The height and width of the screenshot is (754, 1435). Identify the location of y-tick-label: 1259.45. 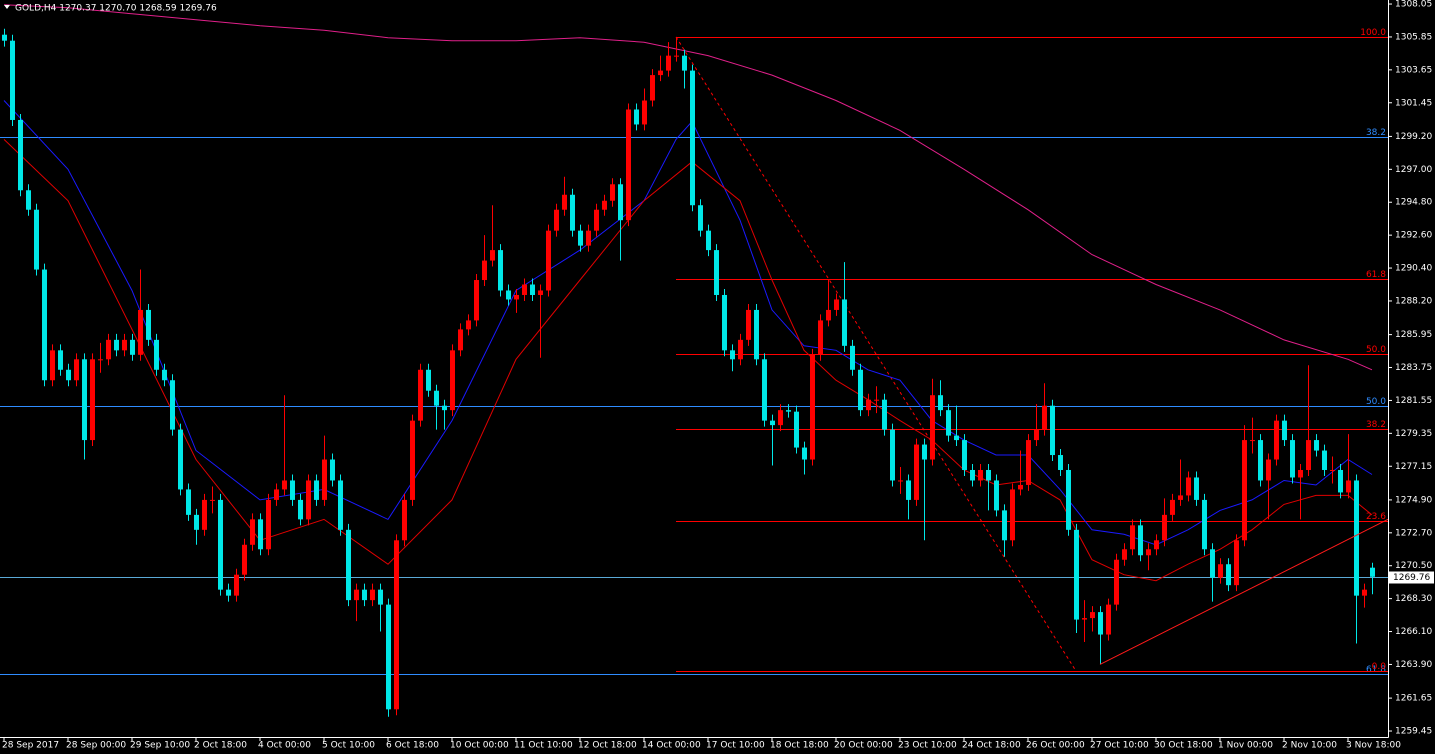
(1413, 732).